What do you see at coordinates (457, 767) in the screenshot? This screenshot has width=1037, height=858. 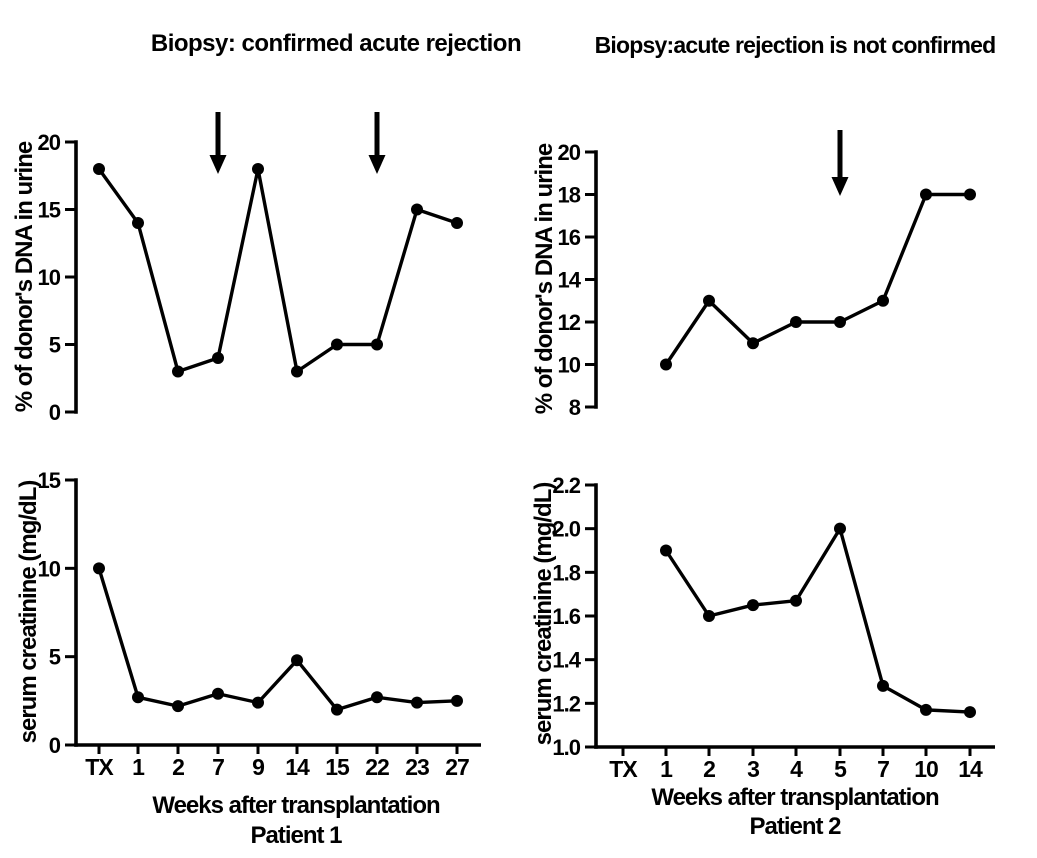 I see `x-tick-label: 27` at bounding box center [457, 767].